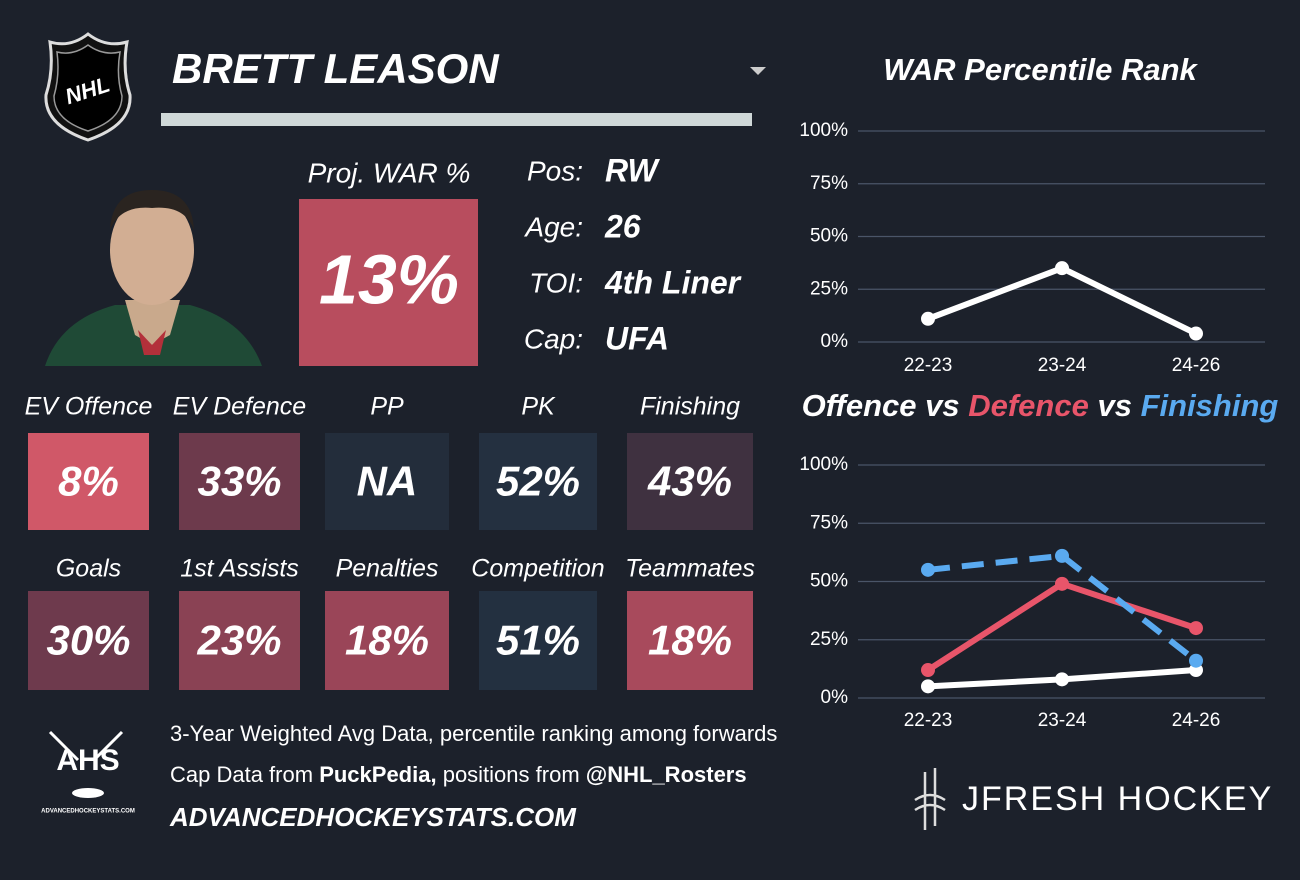 The width and height of the screenshot is (1300, 880). Describe the element at coordinates (633, 170) in the screenshot. I see `info-value: RW` at that location.